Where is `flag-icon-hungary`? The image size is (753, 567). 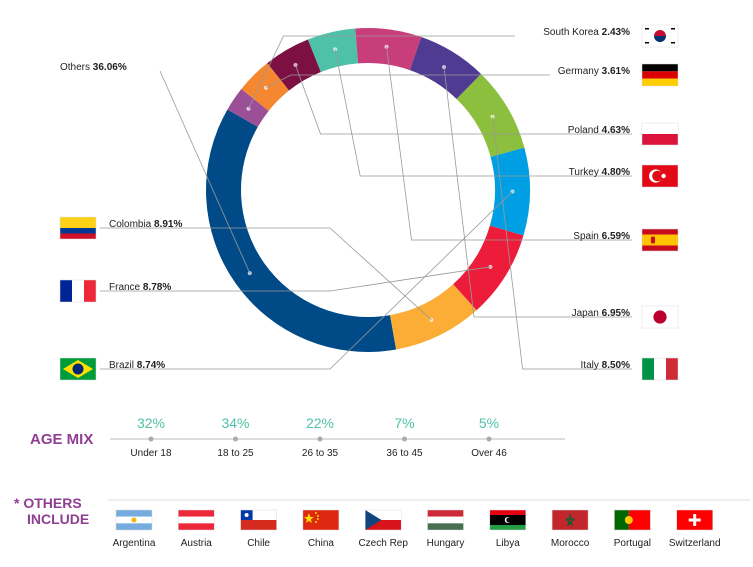 flag-icon-hungary is located at coordinates (445, 520).